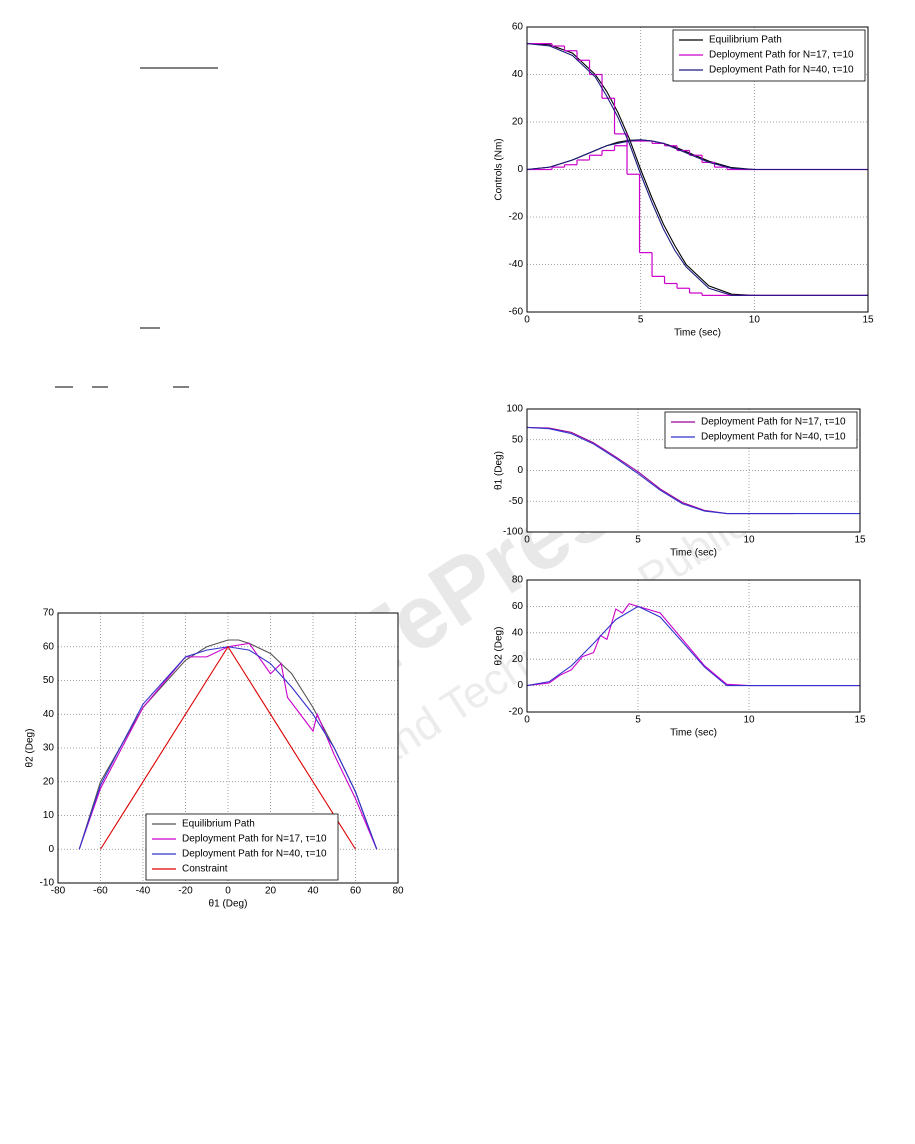 Image resolution: width=915 pixels, height=1144 pixels. Describe the element at coordinates (516, 312) in the screenshot. I see `y-tick-label: -60` at that location.